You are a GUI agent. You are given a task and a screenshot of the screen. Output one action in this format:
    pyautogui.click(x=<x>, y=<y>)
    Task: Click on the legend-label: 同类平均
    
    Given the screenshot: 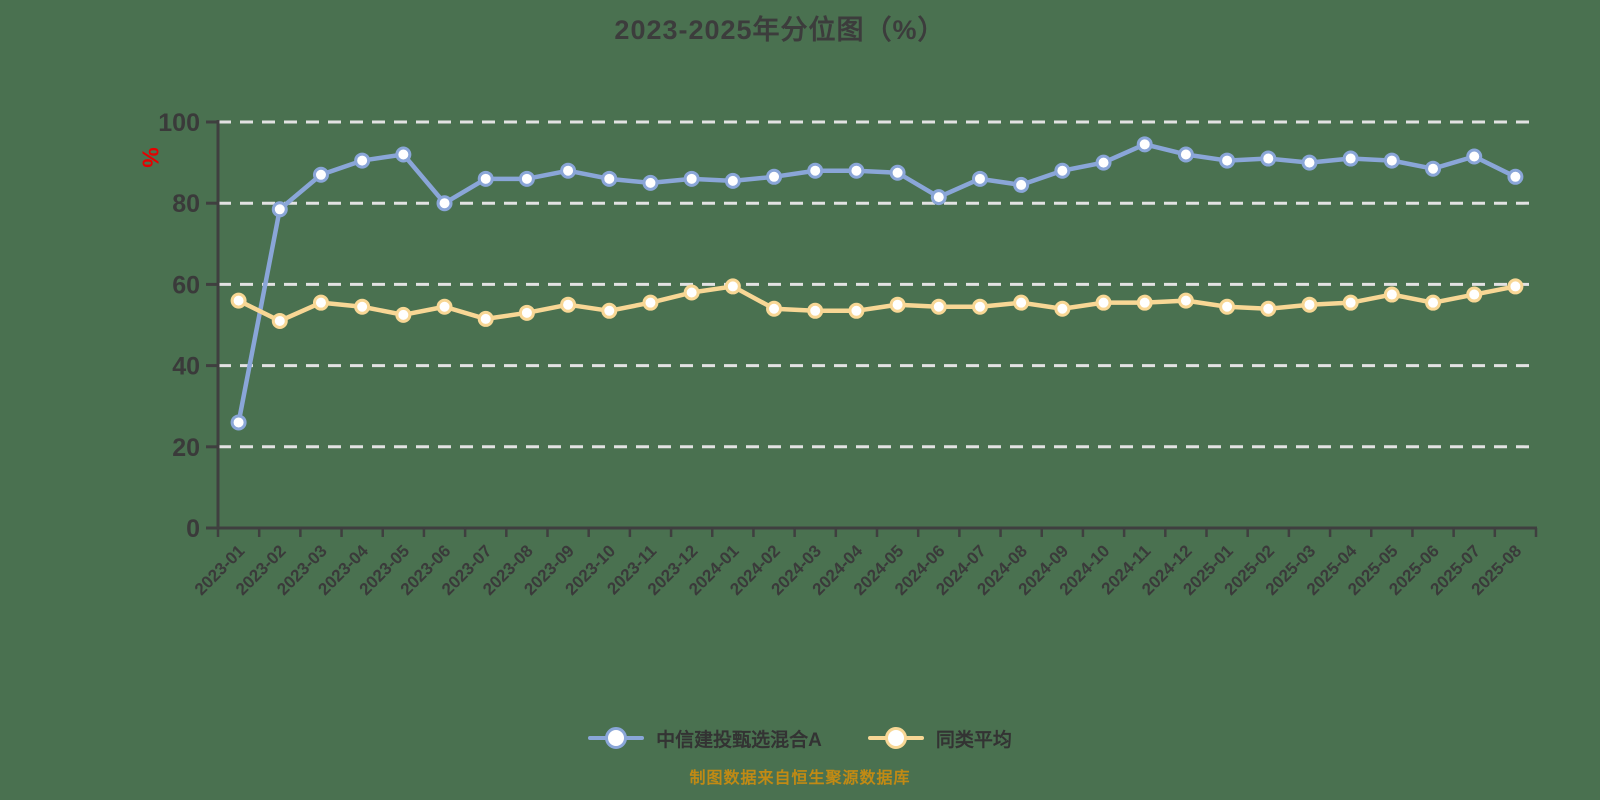 What is the action you would take?
    pyautogui.click(x=973, y=740)
    